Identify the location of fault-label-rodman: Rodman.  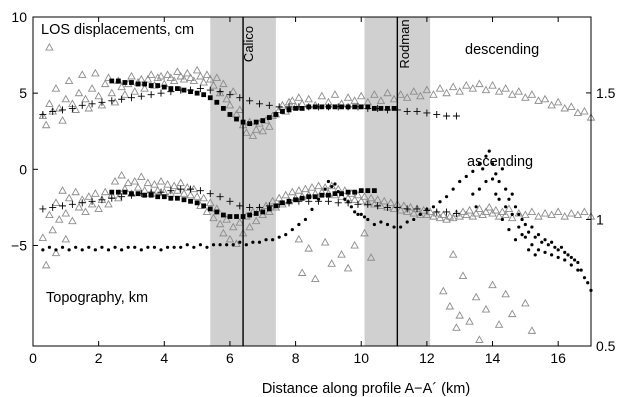
(404, 43).